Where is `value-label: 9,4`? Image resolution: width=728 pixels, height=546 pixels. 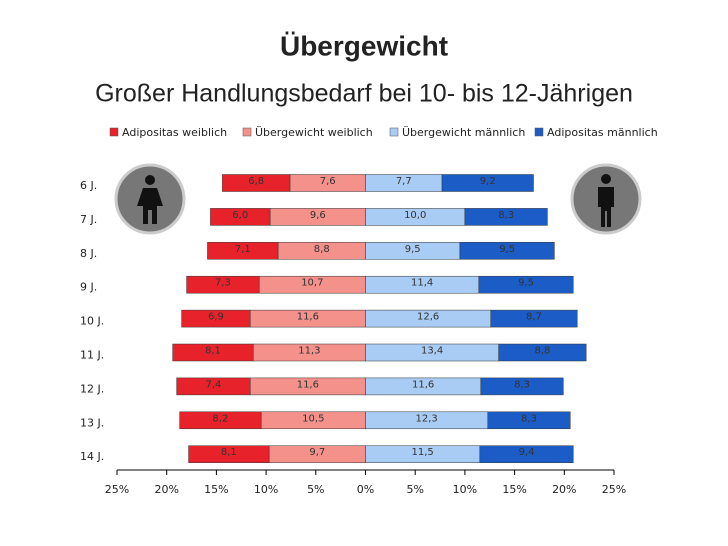 value-label: 9,4 is located at coordinates (527, 452).